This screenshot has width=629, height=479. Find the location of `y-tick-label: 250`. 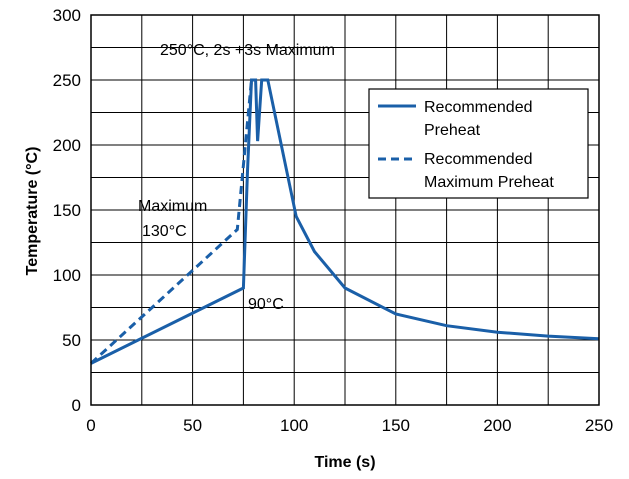

y-tick-label: 250 is located at coordinates (67, 80).